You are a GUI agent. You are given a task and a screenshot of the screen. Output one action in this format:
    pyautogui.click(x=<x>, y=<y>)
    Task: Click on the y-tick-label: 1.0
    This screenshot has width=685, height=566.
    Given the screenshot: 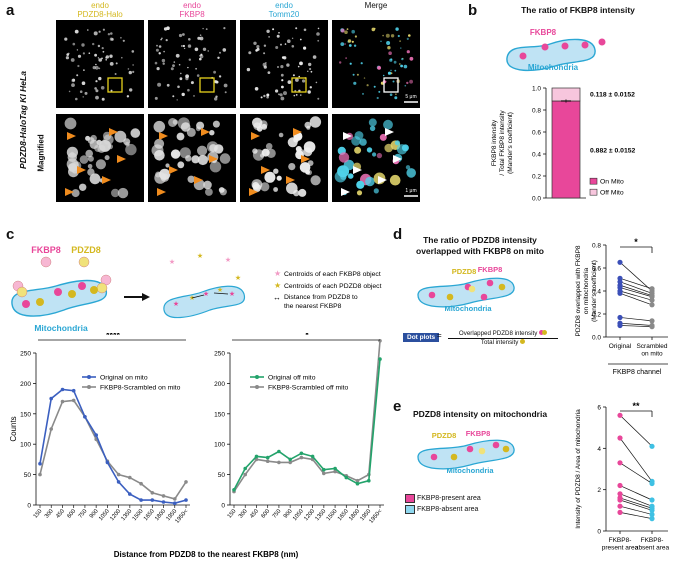 What is the action you would take?
    pyautogui.click(x=536, y=89)
    